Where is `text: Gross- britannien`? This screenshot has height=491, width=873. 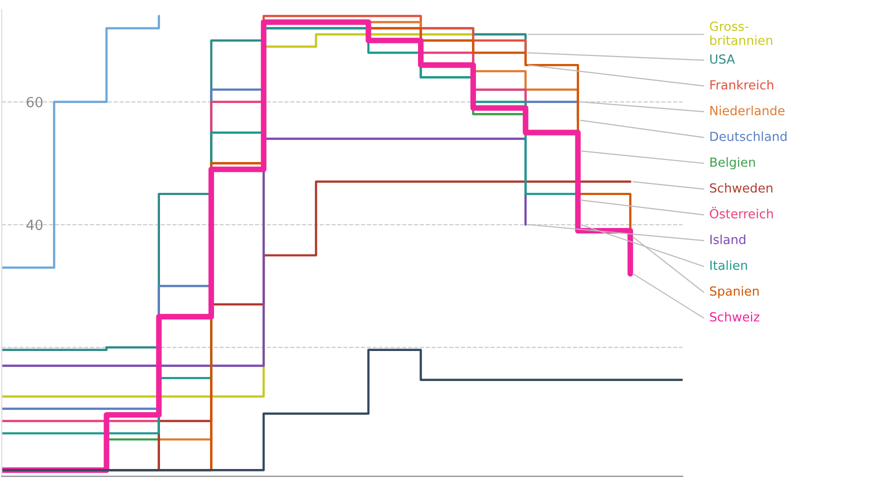 text: Gross- britannien is located at coordinates (741, 33).